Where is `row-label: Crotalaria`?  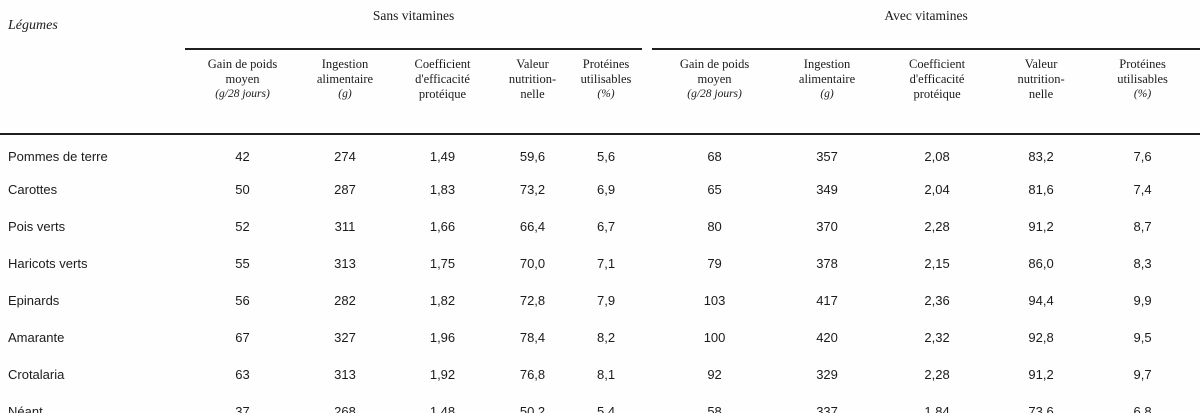
row-label: Crotalaria is located at coordinates (36, 374).